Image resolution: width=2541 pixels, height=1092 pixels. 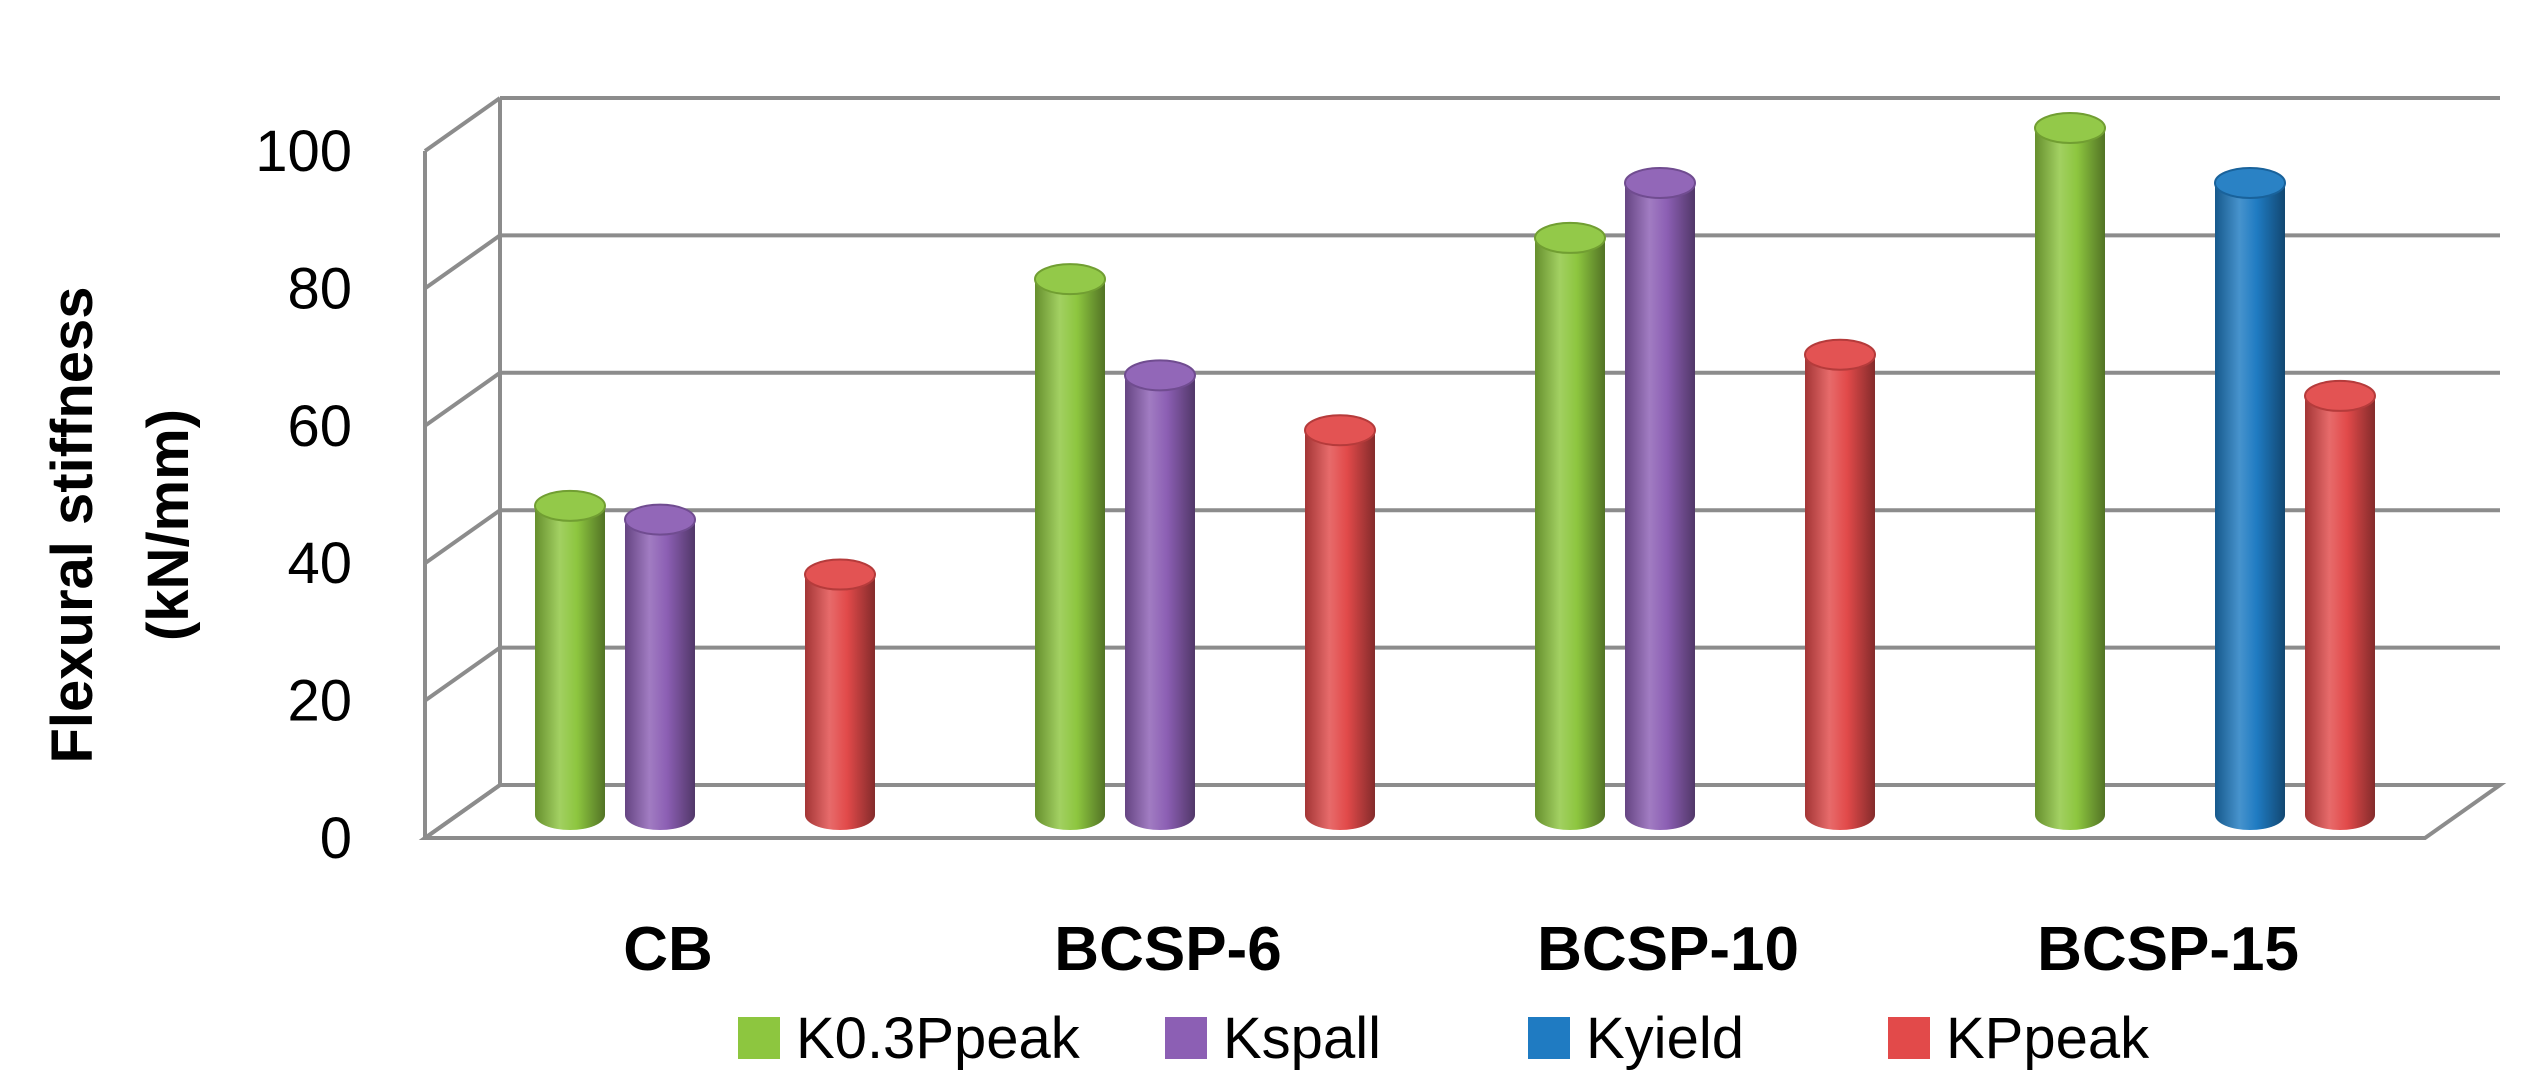 What do you see at coordinates (1461, 949) in the screenshot?
I see `x-axis-categories: CB BCSP-6 BCSP-10 BCSP-15` at bounding box center [1461, 949].